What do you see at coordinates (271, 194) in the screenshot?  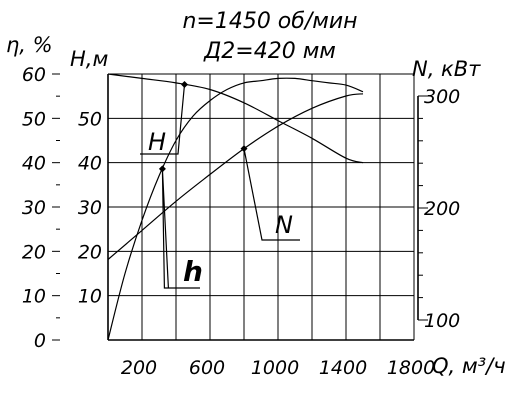 I see `leader-line-N` at bounding box center [271, 194].